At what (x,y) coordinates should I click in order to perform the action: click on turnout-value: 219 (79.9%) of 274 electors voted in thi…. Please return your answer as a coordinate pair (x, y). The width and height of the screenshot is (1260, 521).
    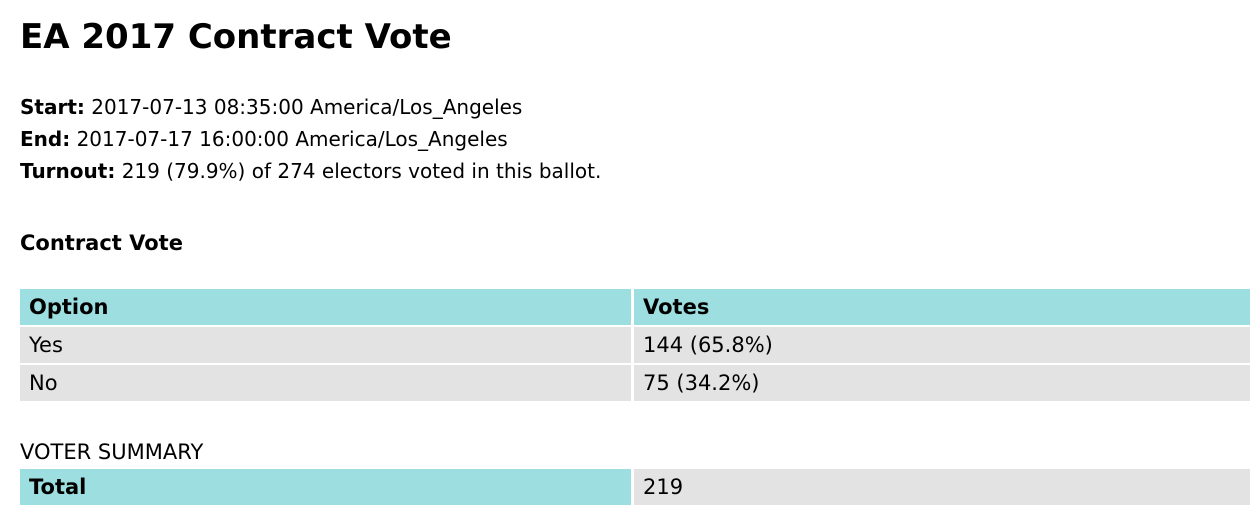
    Looking at the image, I should click on (361, 171).